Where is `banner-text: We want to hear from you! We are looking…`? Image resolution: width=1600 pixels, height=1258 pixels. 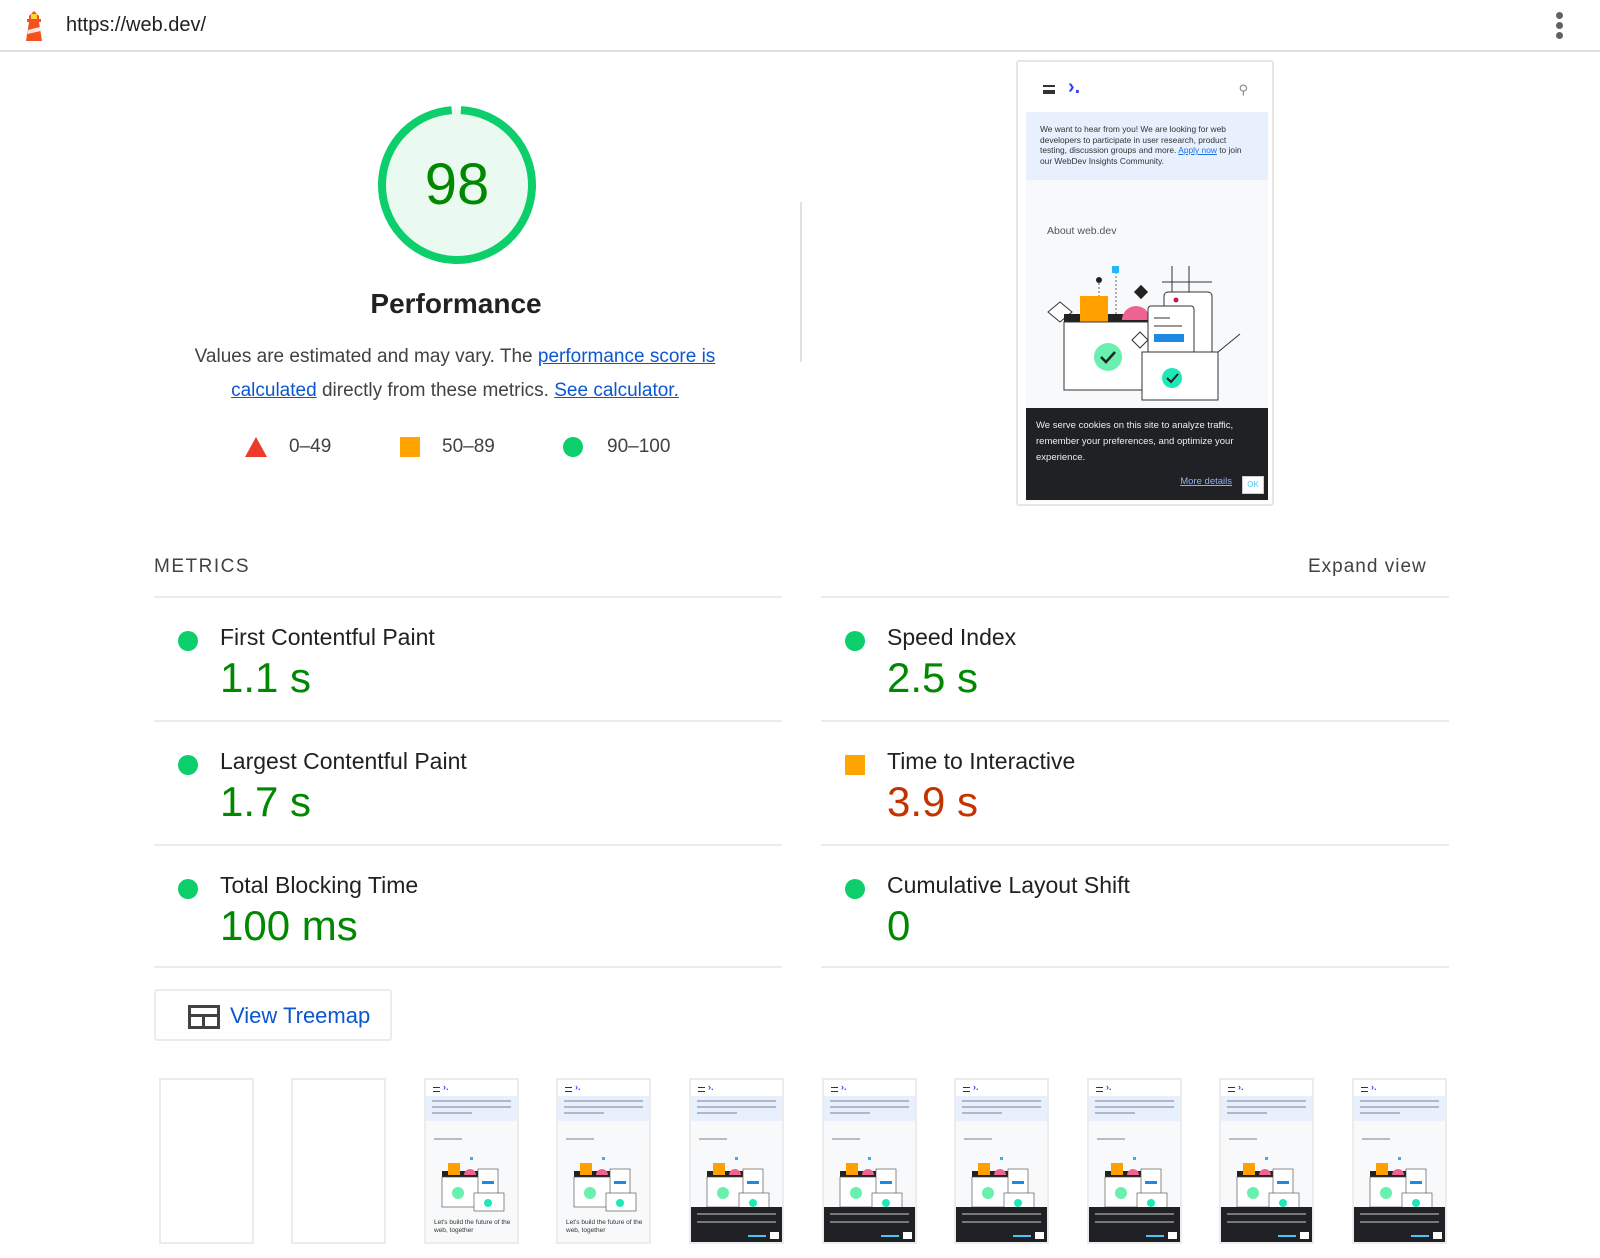 banner-text: We want to hear from you! We are looking… is located at coordinates (1133, 139).